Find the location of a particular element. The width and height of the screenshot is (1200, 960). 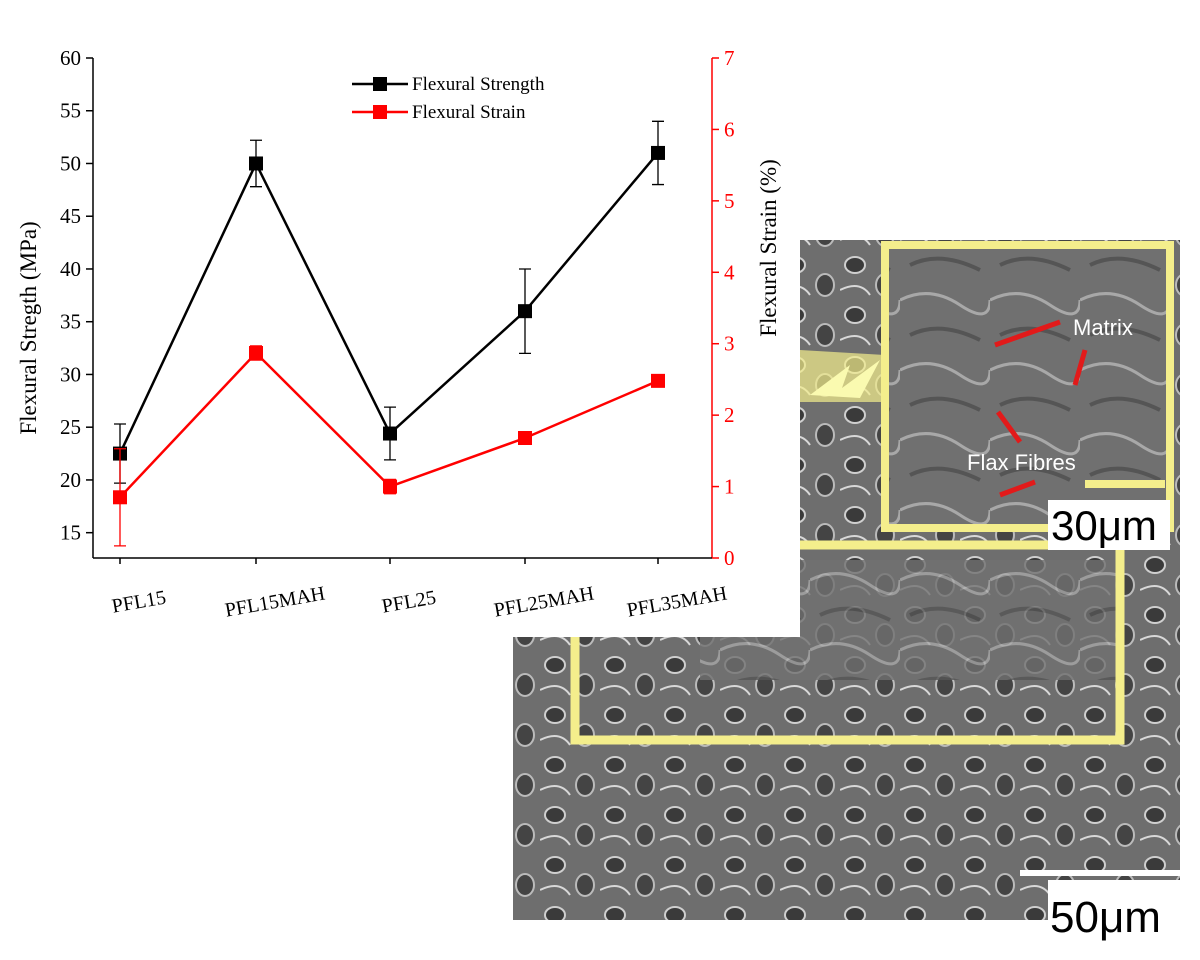

y-tick-label: 40 is located at coordinates (70, 269).